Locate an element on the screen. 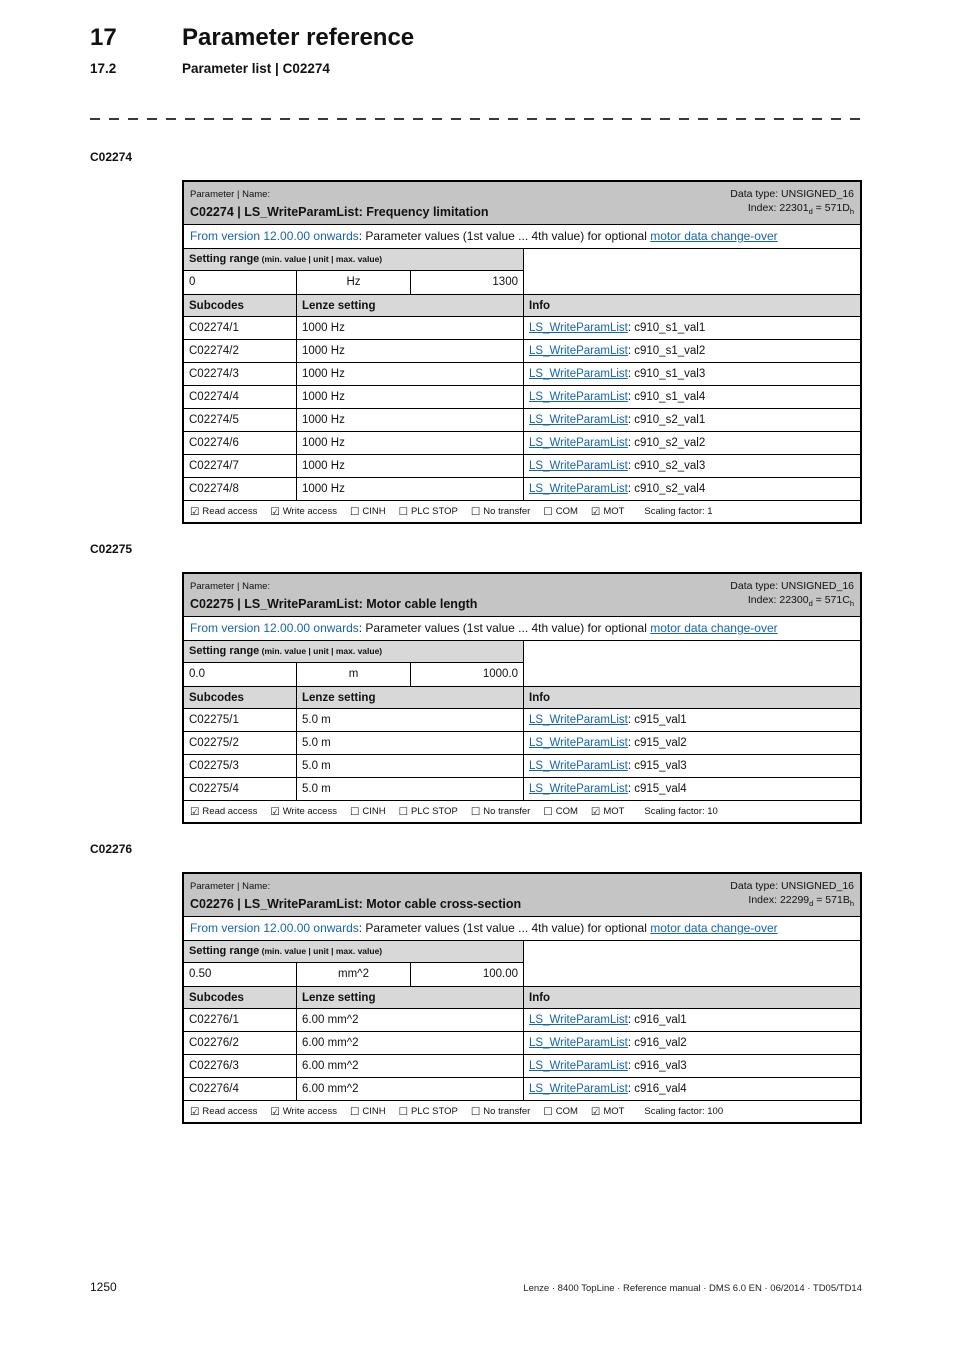  subcode-cell: C02276/4 is located at coordinates (240, 1089).